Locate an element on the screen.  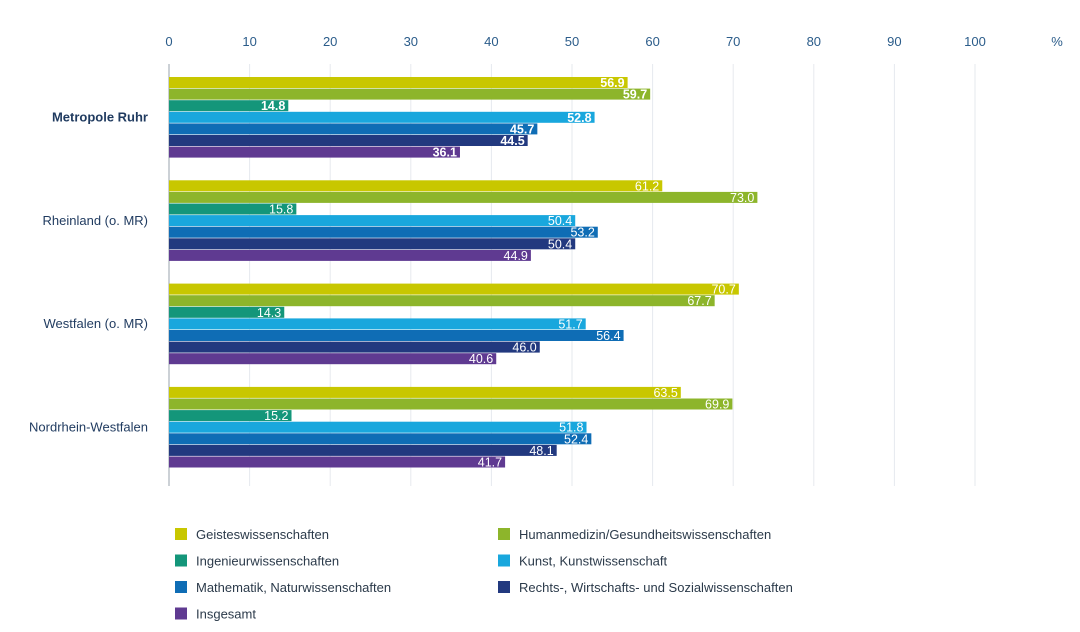
x-tick-label: 40 is located at coordinates (491, 41).